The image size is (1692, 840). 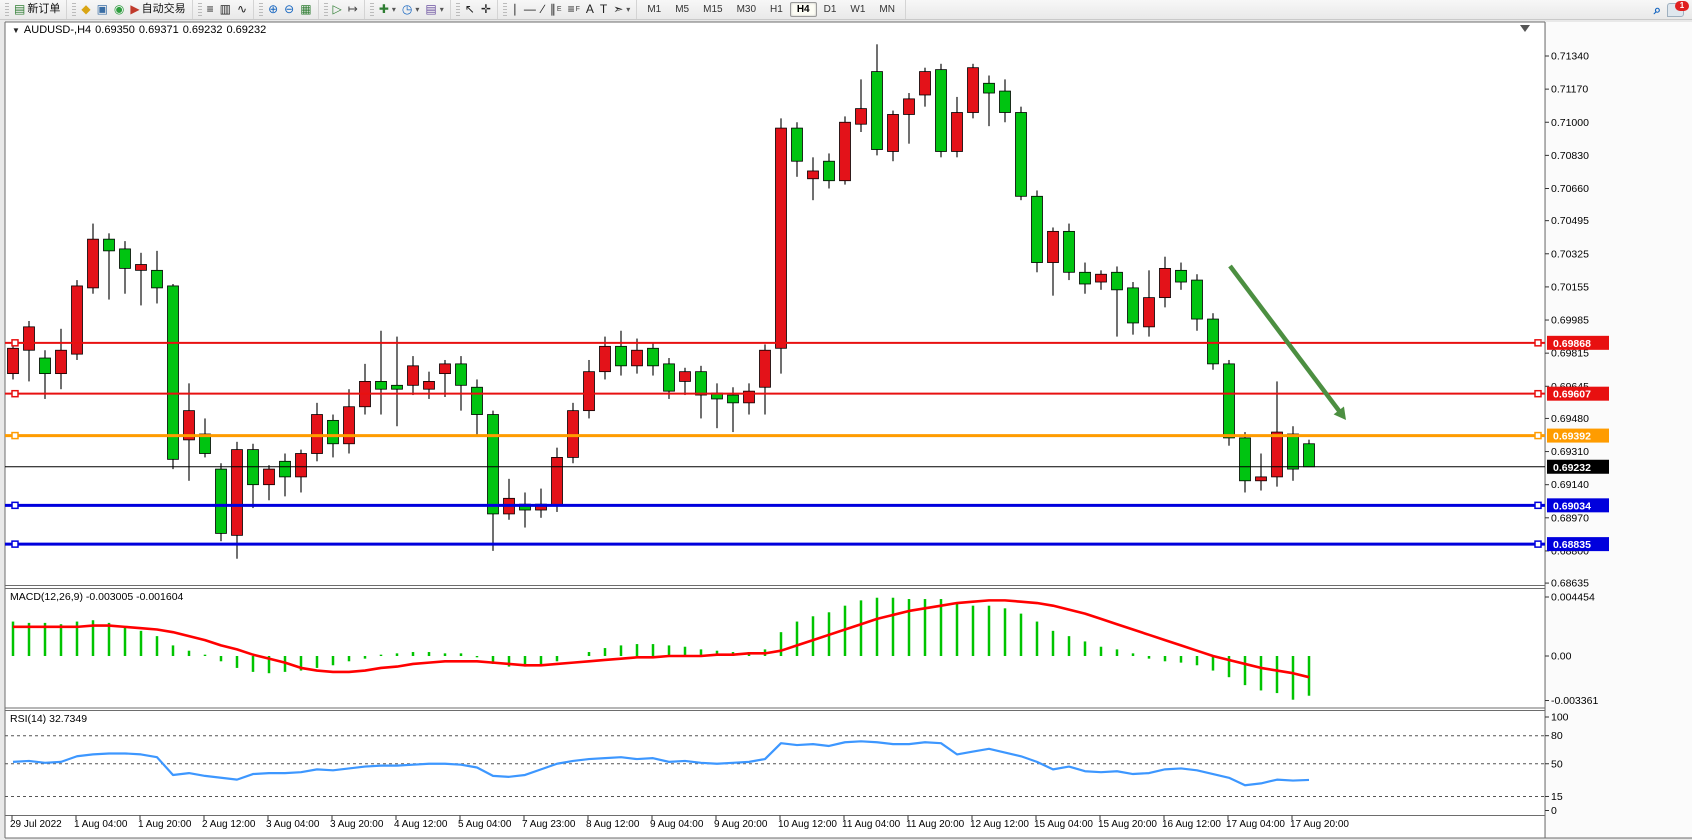 I want to click on metaquotes-icon: ◉, so click(x=119, y=9).